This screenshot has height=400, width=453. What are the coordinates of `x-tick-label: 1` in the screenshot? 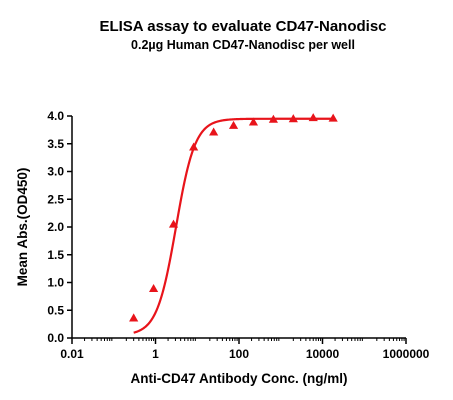 It's located at (155, 354).